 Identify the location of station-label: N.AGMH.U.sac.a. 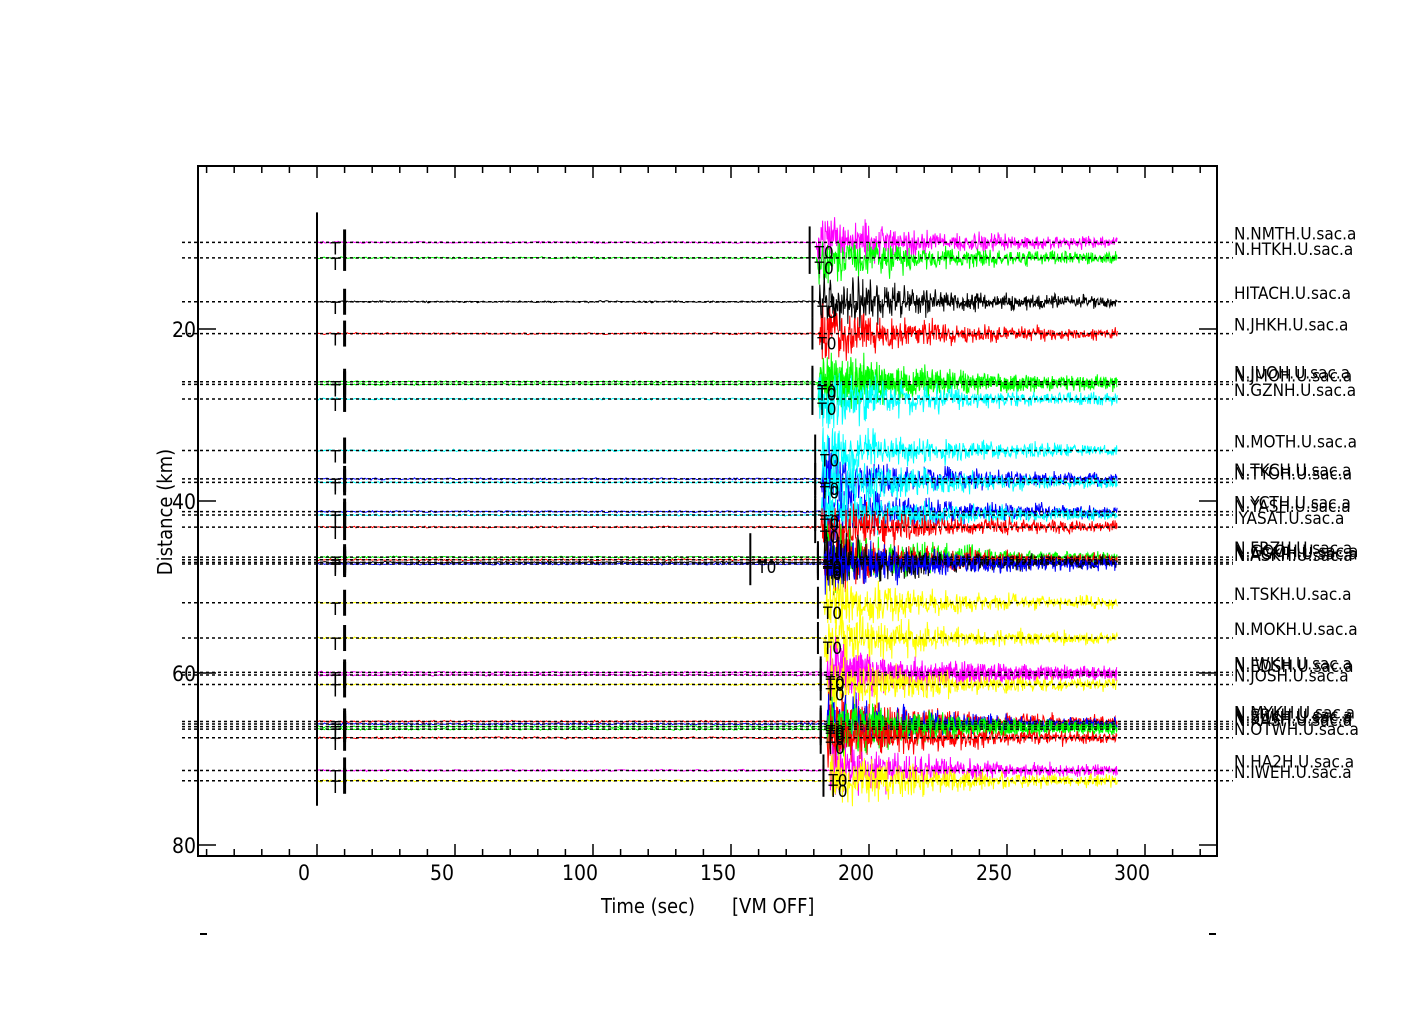
(1296, 554).